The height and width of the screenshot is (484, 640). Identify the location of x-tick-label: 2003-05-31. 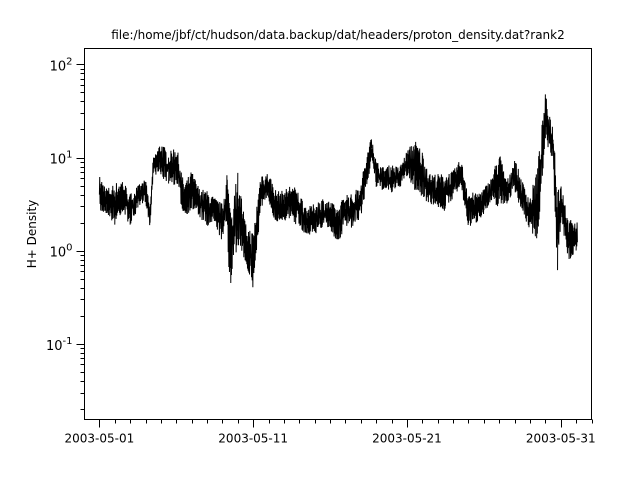
(561, 439).